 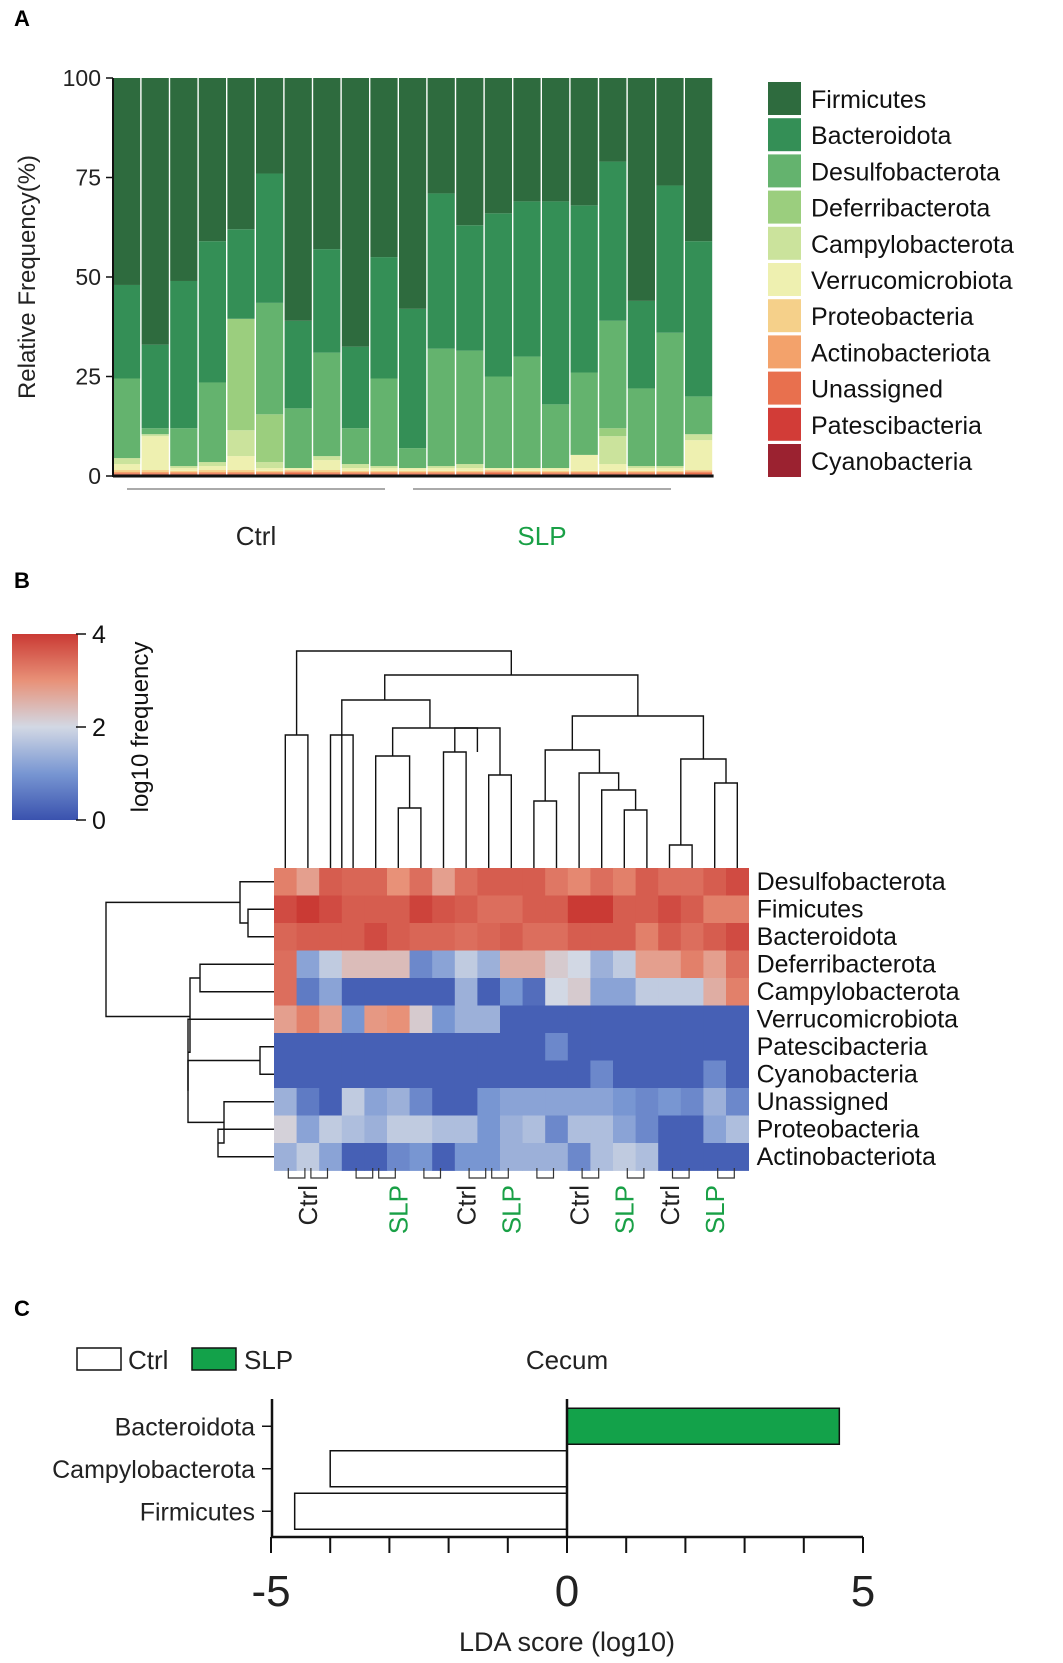 I want to click on legend-swatch-firmicutes, so click(x=784, y=98).